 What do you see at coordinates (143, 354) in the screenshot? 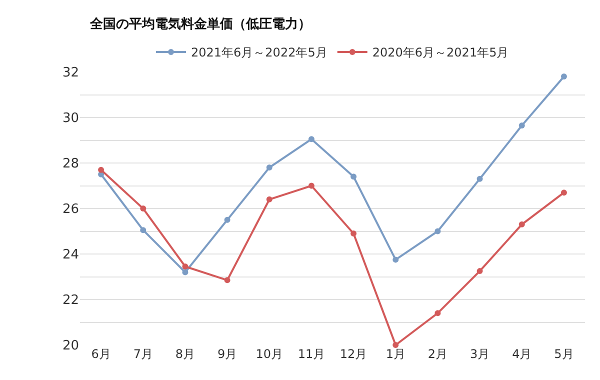
I see `x-tick-label: 7月` at bounding box center [143, 354].